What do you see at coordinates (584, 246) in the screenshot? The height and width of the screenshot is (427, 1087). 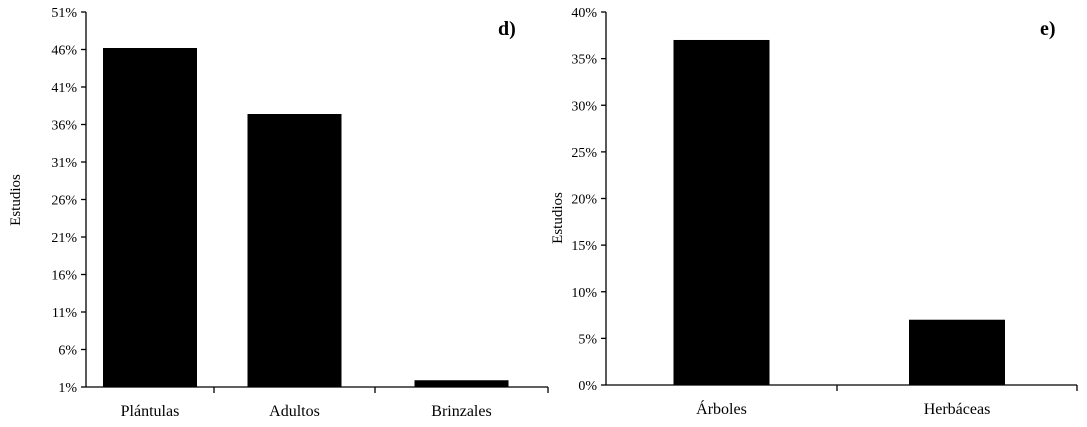 I see `y-tick-label: 15%` at bounding box center [584, 246].